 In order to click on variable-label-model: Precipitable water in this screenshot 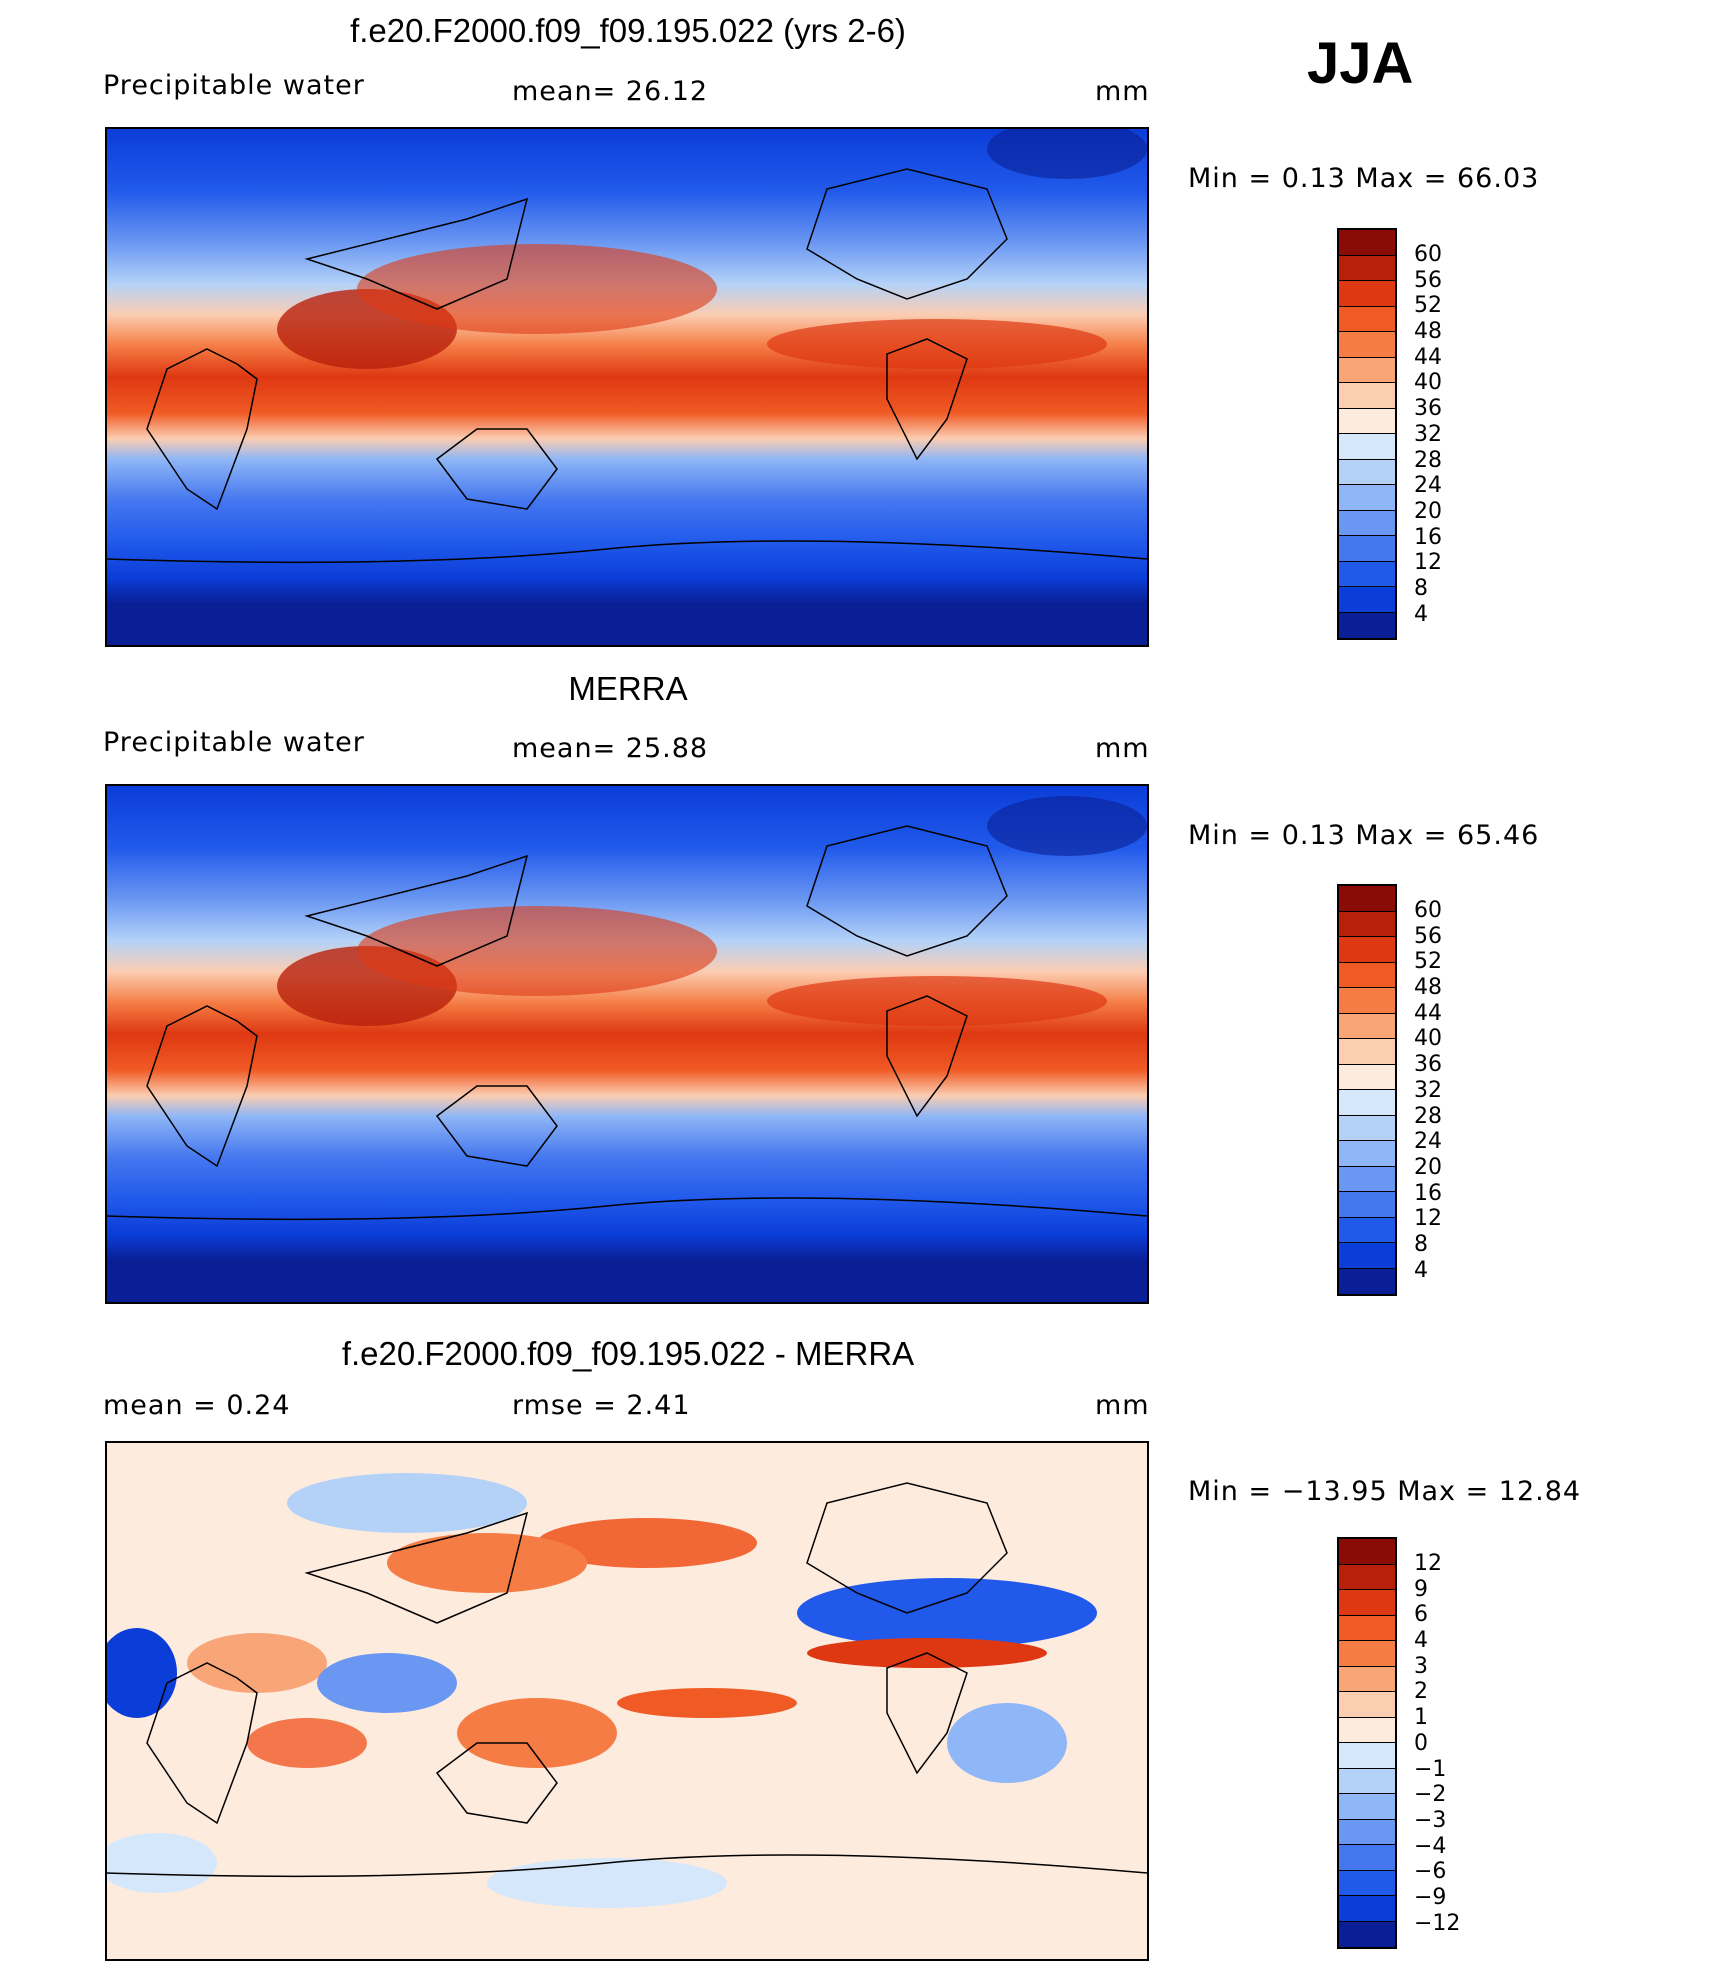, I will do `click(234, 85)`.